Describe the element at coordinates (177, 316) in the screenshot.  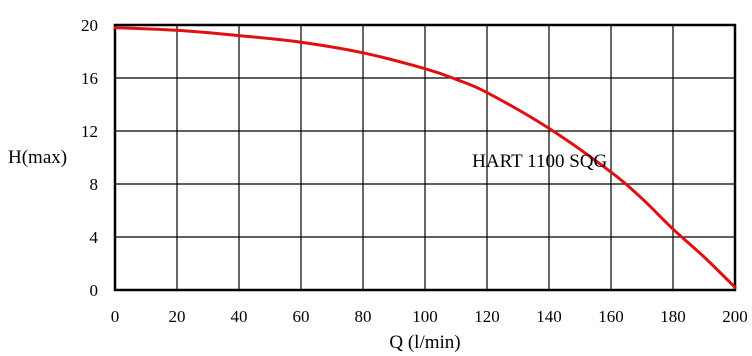
I see `x-tick-label: 20` at that location.